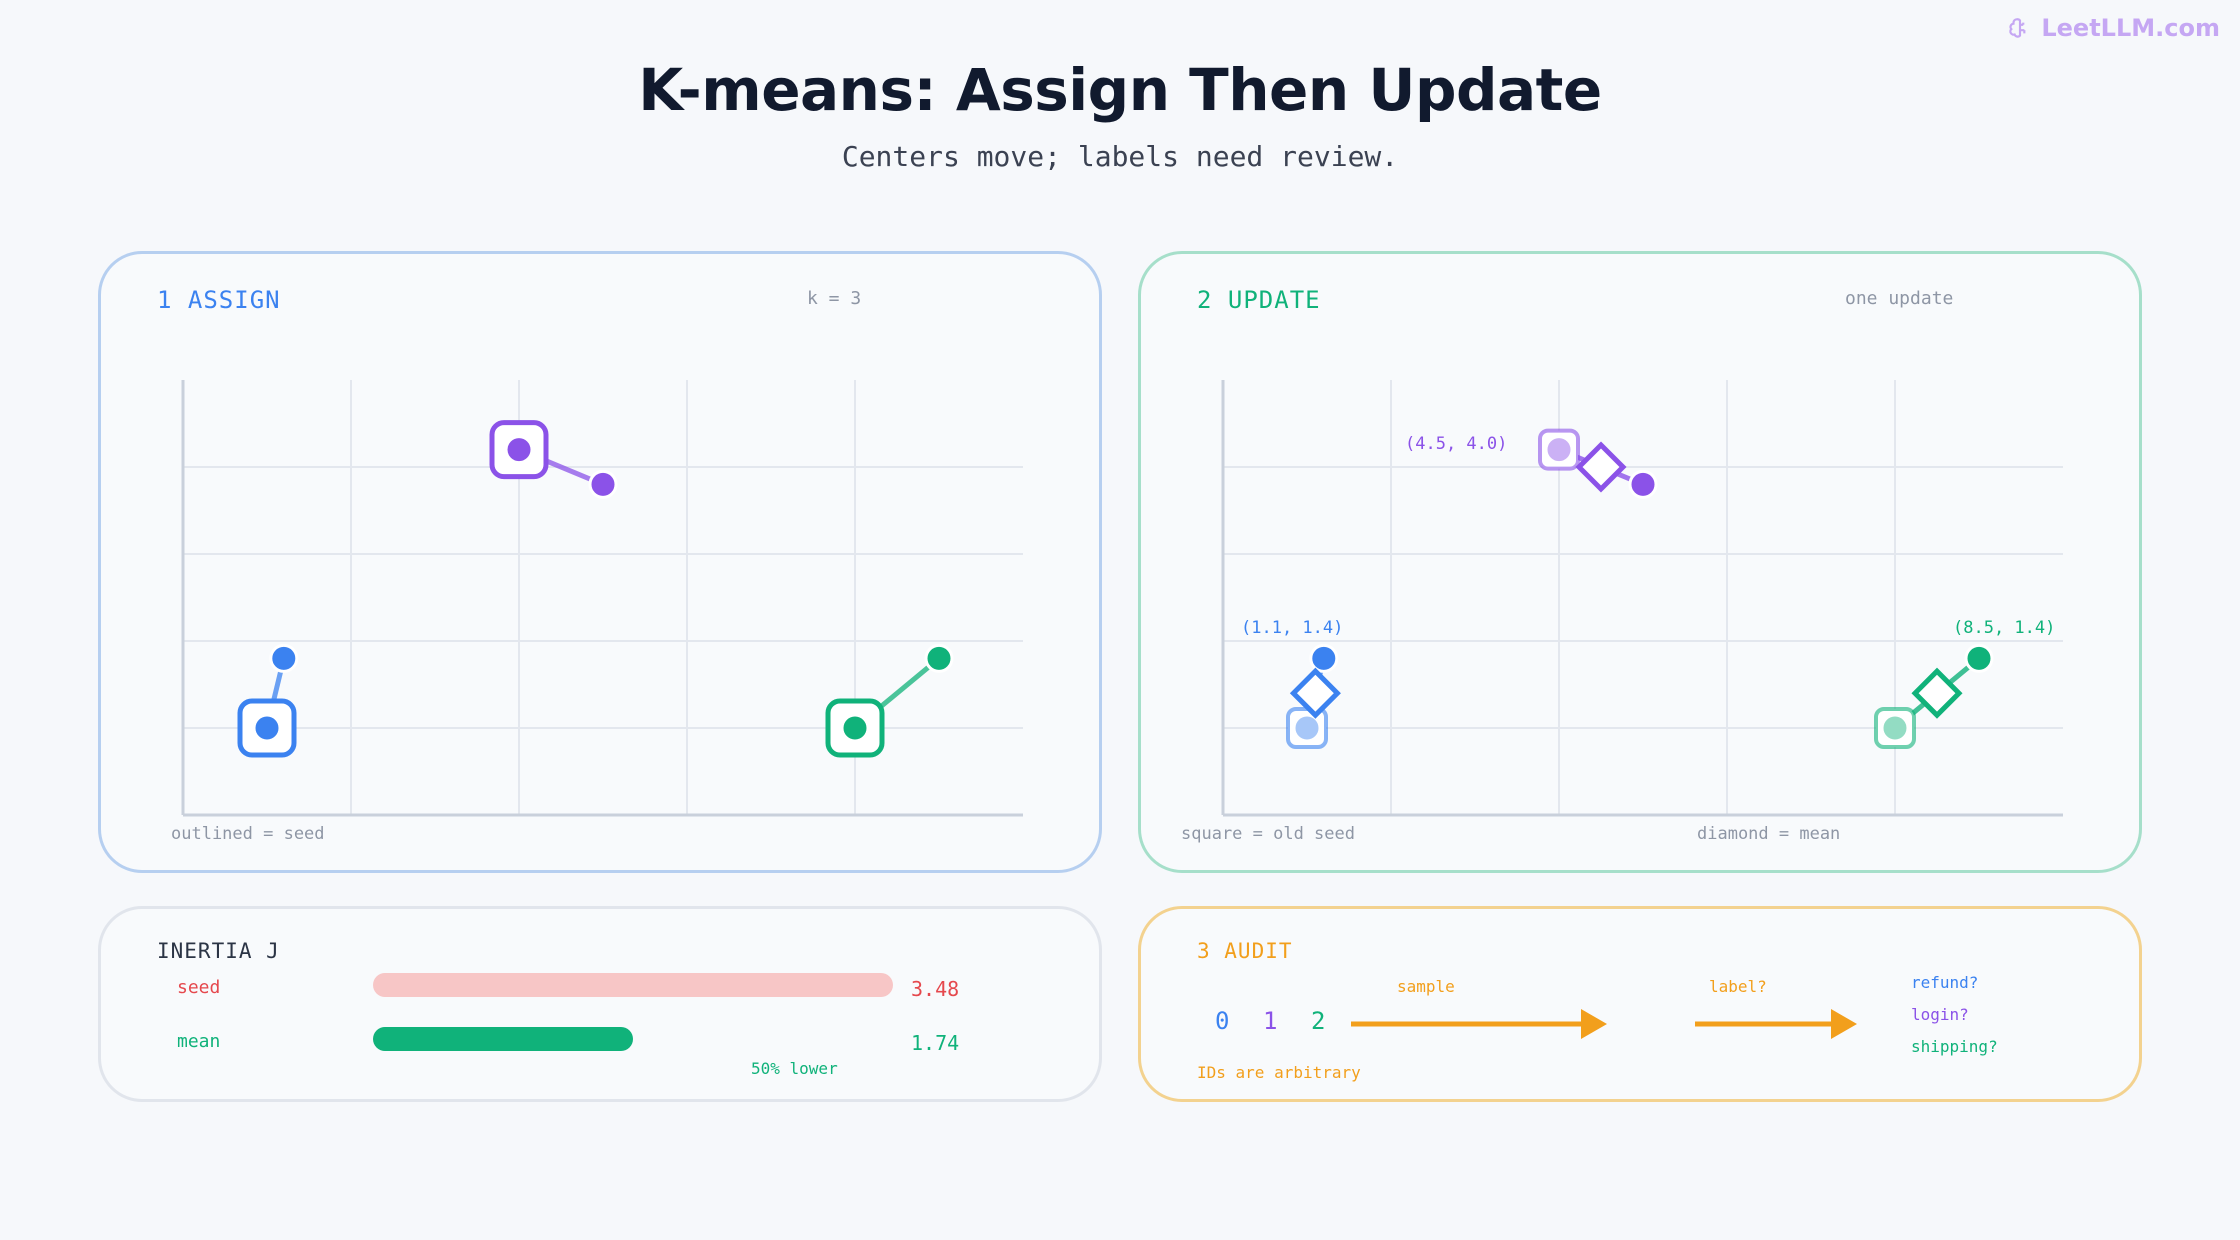 This screenshot has height=1240, width=2240. What do you see at coordinates (1259, 300) in the screenshot?
I see `update-title: 2 UPDATE` at bounding box center [1259, 300].